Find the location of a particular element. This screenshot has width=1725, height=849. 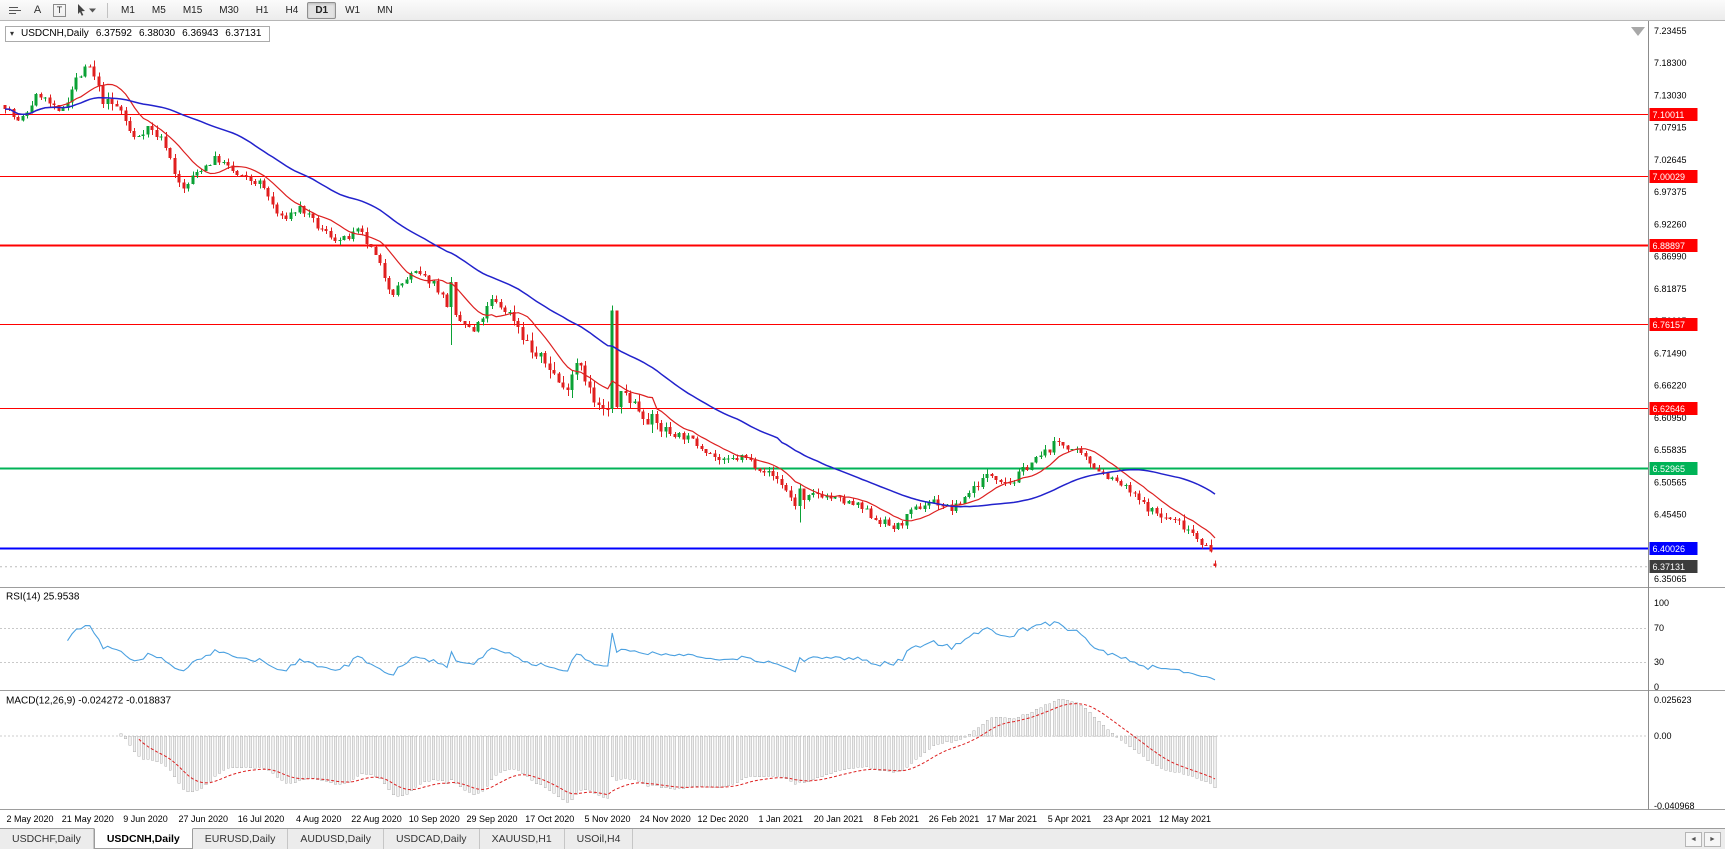

svg-text: 6.50565 is located at coordinates (1670, 482).